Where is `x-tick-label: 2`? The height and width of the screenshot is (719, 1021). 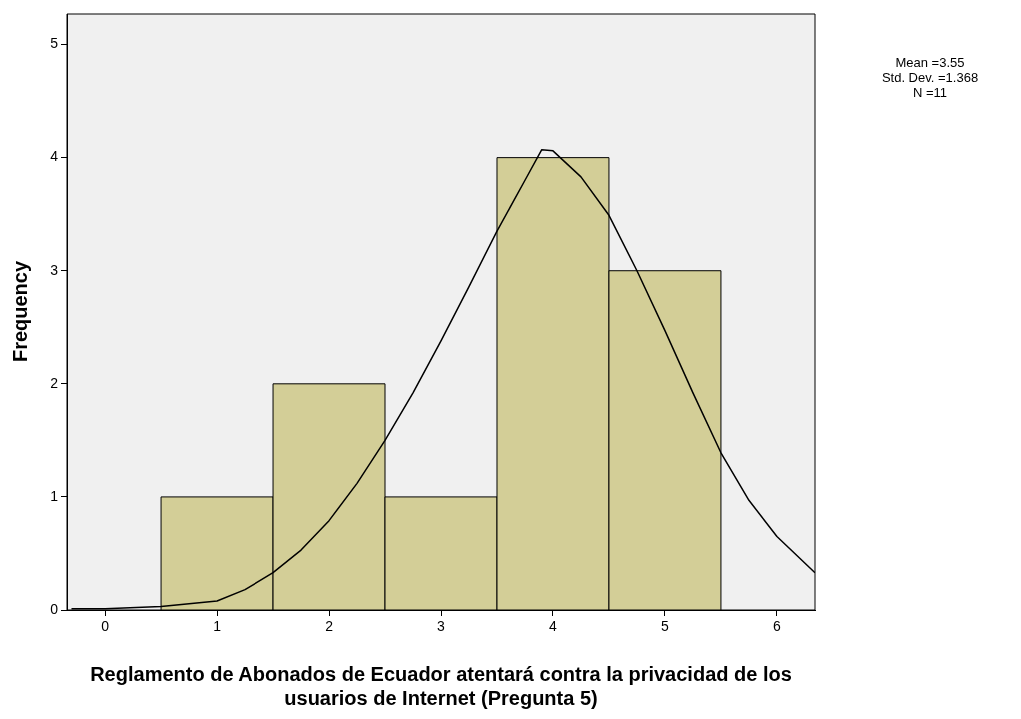 x-tick-label: 2 is located at coordinates (329, 626).